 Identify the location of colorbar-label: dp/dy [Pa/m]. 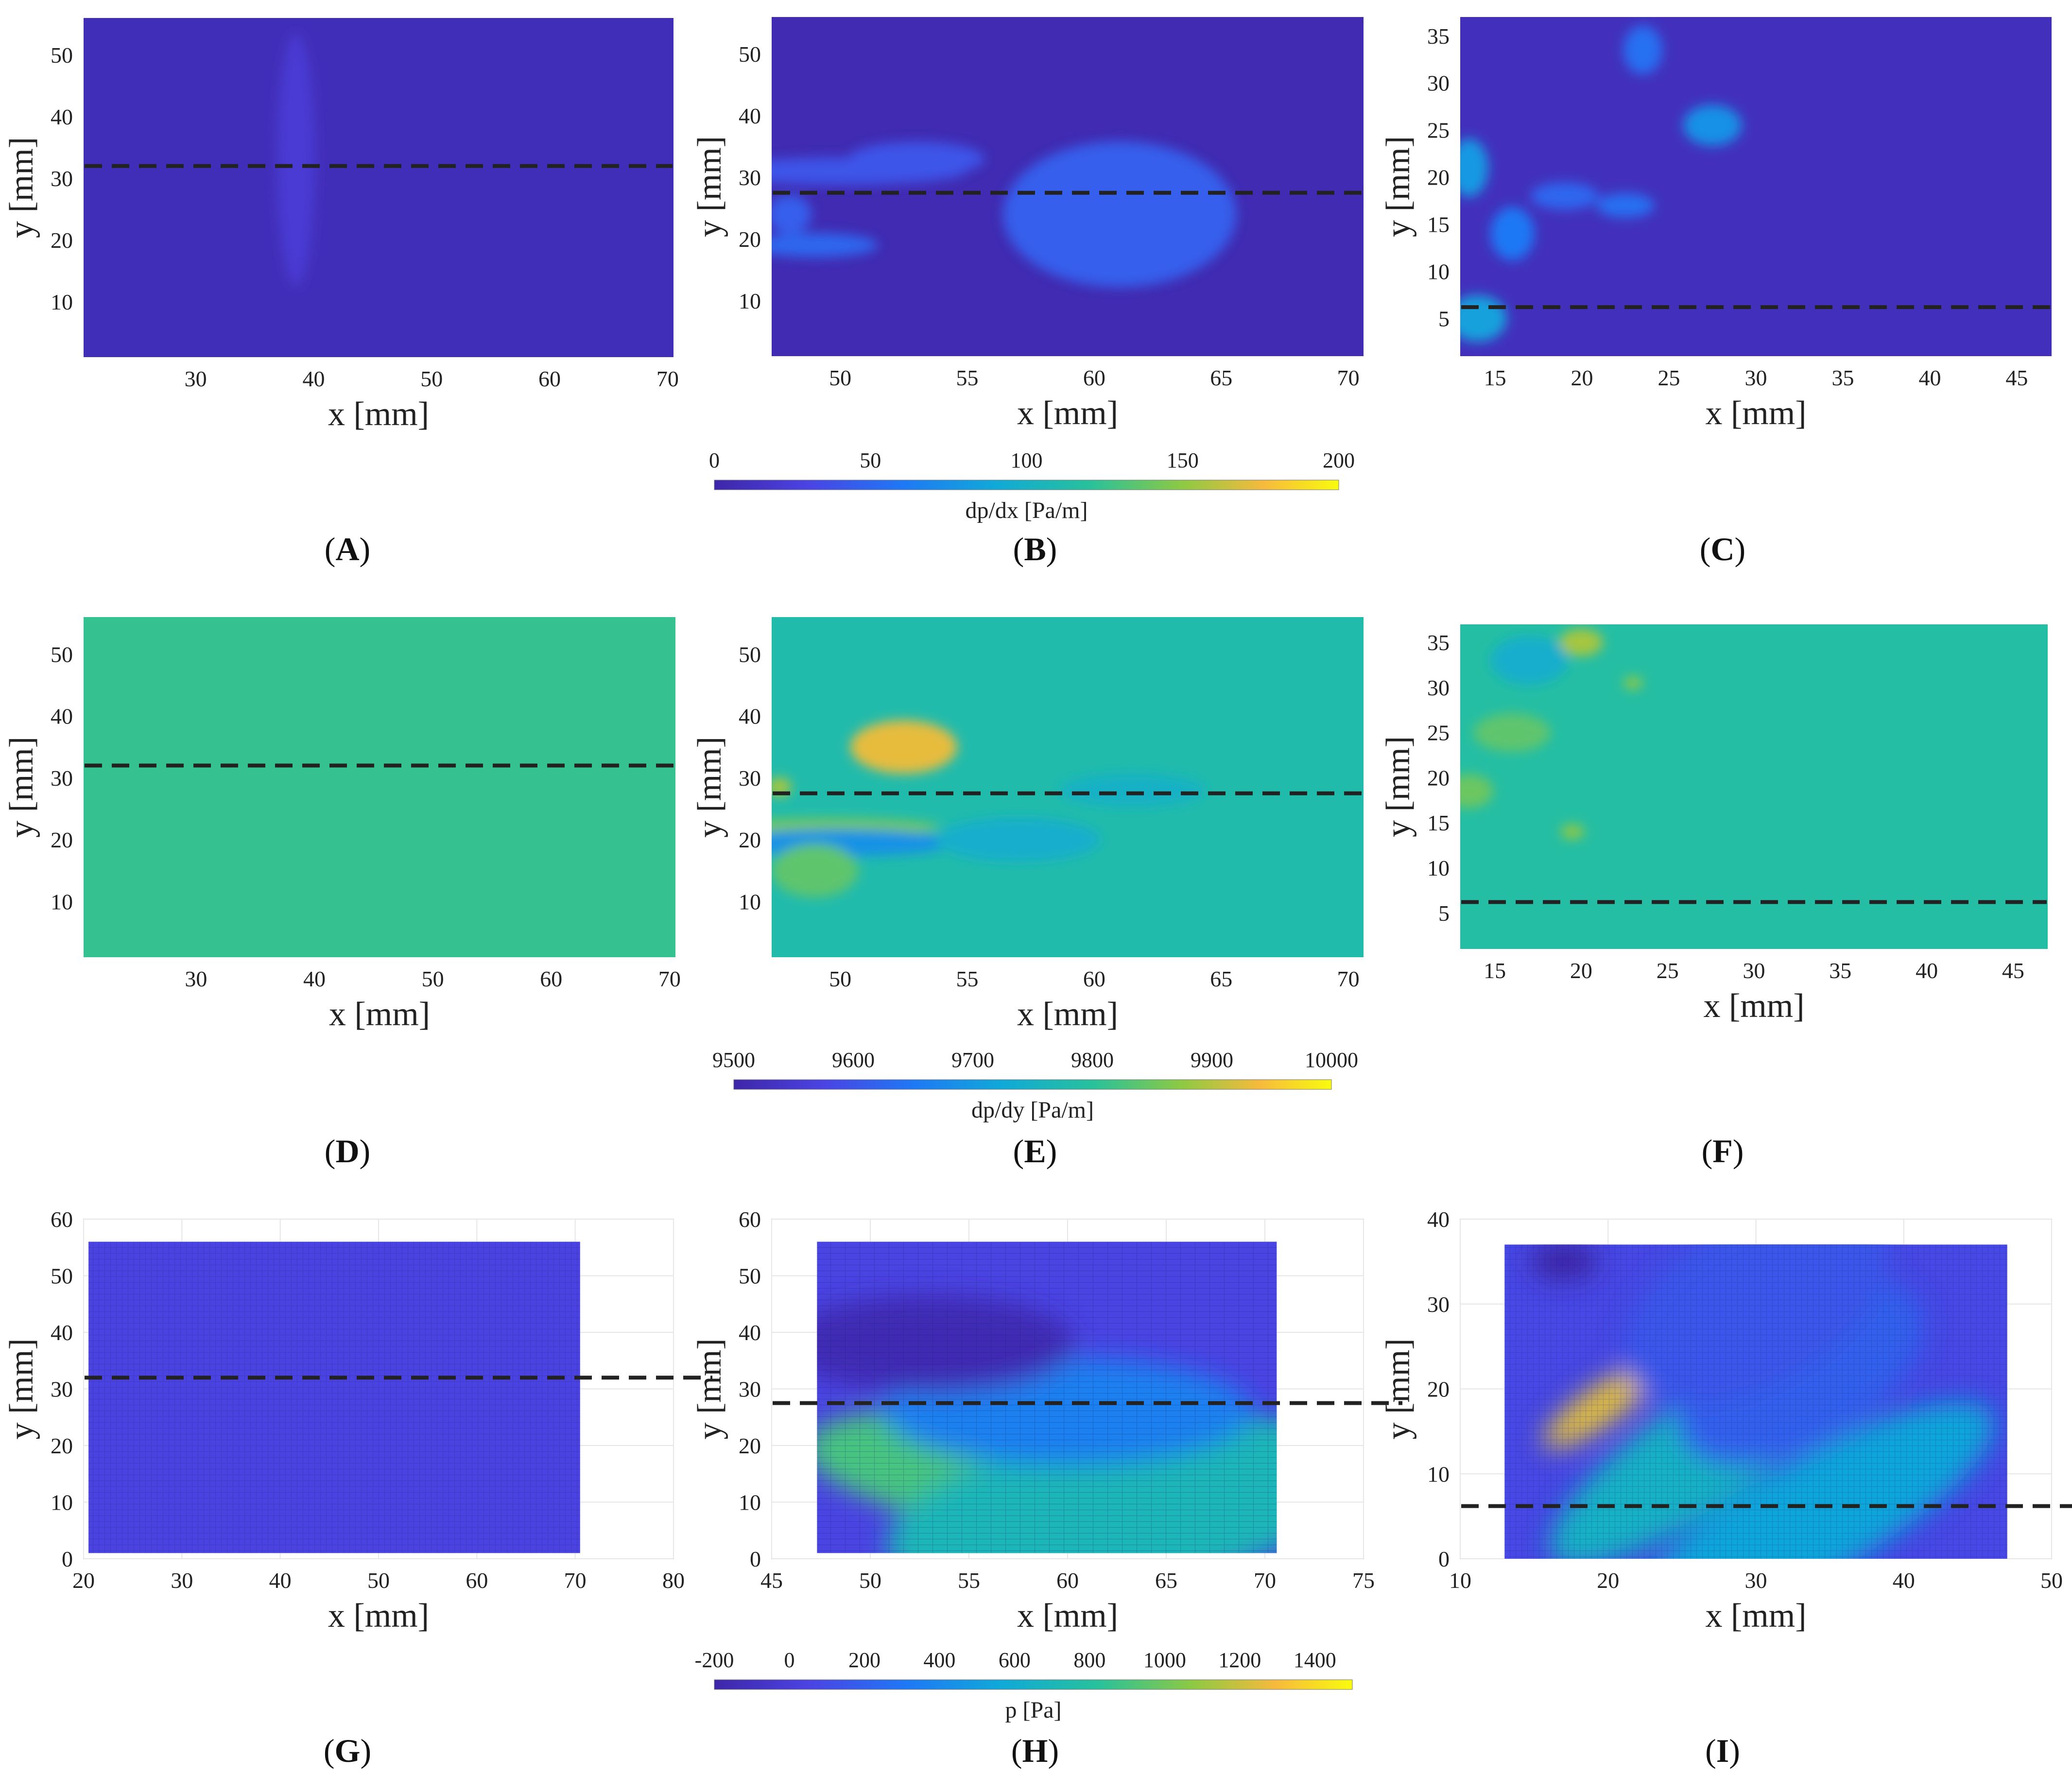
(1032, 1110).